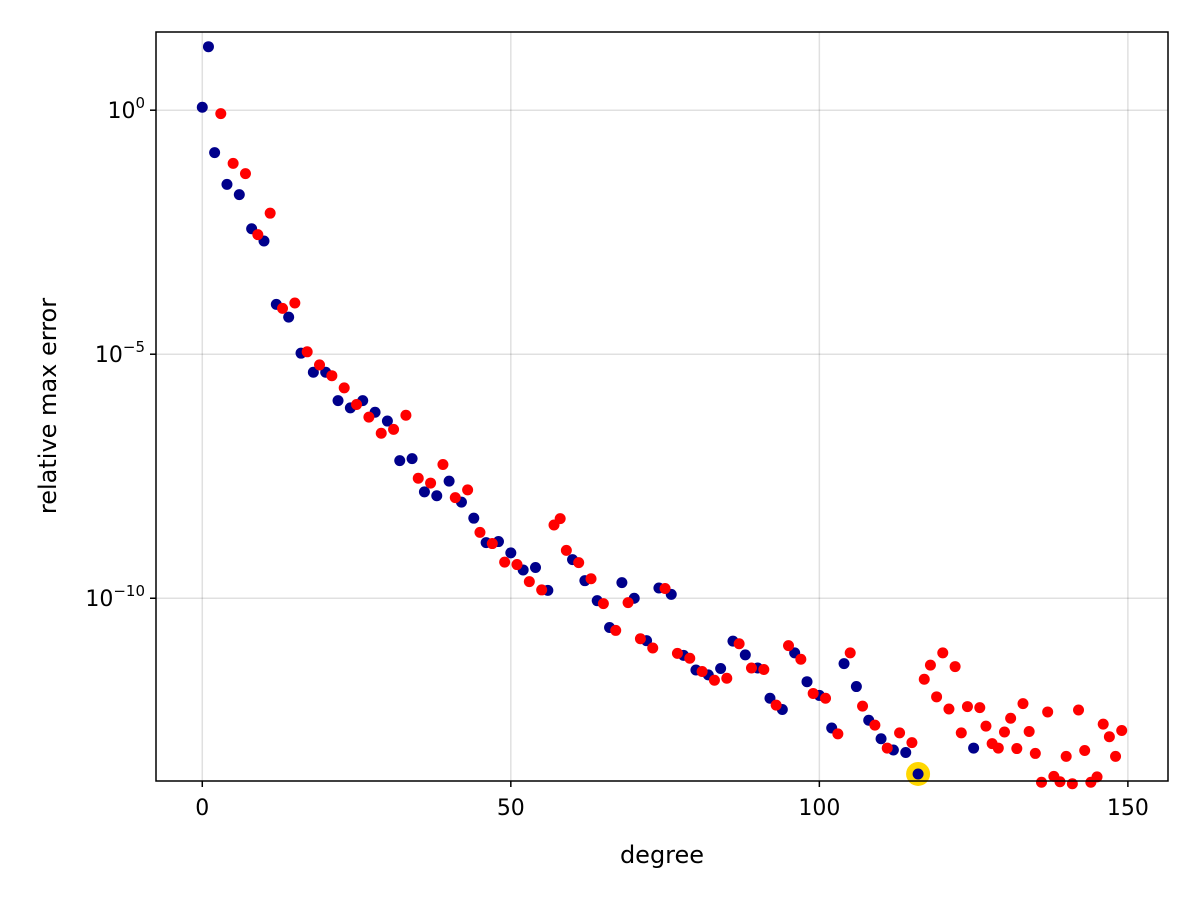  I want to click on x-tick-label: 150, so click(1128, 808).